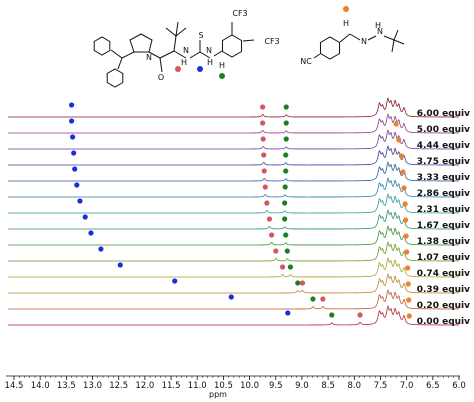 The width and height of the screenshot is (474, 402). Describe the element at coordinates (443, 162) in the screenshot. I see `equiv-label: 3.75 equiv` at that location.